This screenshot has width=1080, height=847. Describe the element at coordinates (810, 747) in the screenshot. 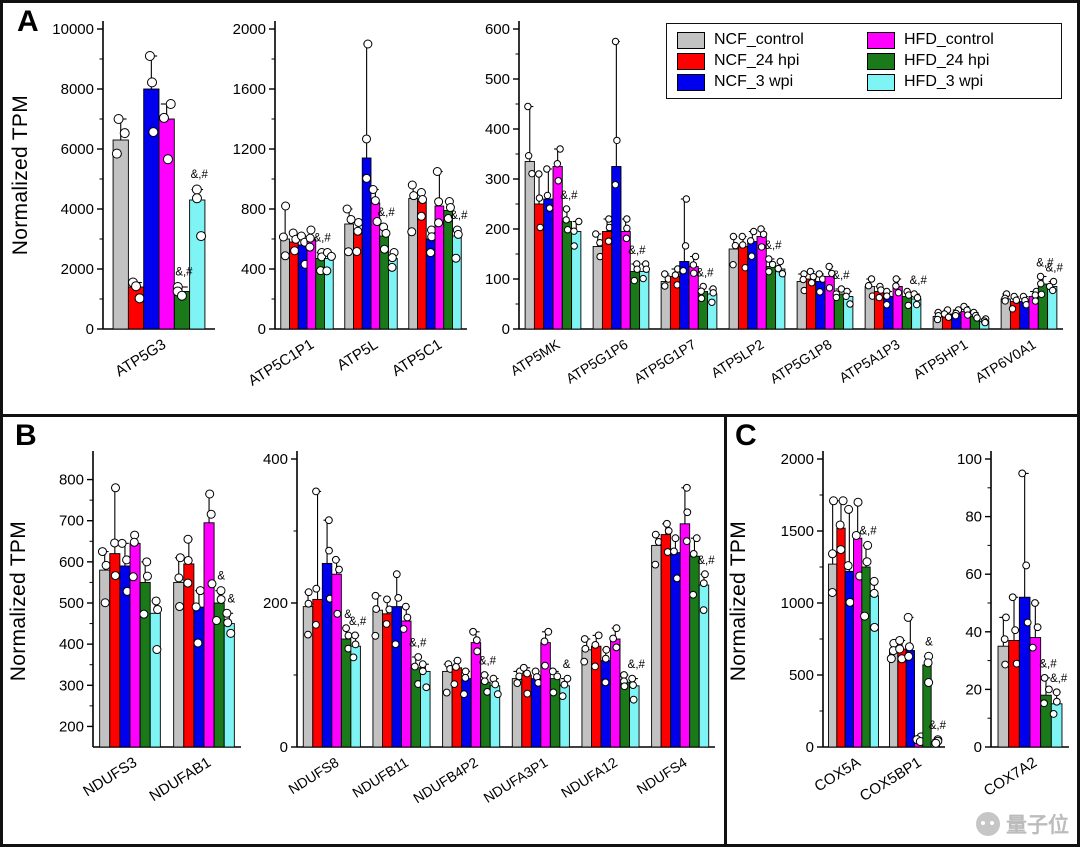

I see `y-tick-label: 0` at that location.